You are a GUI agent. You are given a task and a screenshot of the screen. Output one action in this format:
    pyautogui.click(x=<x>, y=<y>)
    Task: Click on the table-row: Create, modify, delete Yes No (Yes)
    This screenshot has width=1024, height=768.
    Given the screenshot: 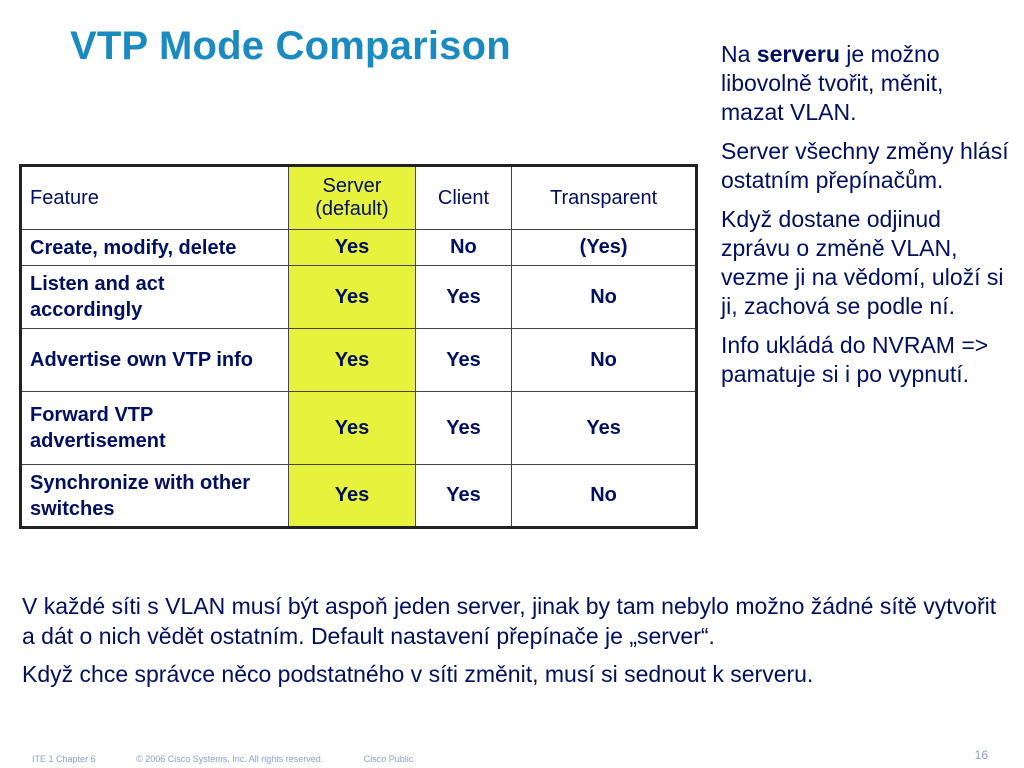 What is the action you would take?
    pyautogui.click(x=358, y=247)
    